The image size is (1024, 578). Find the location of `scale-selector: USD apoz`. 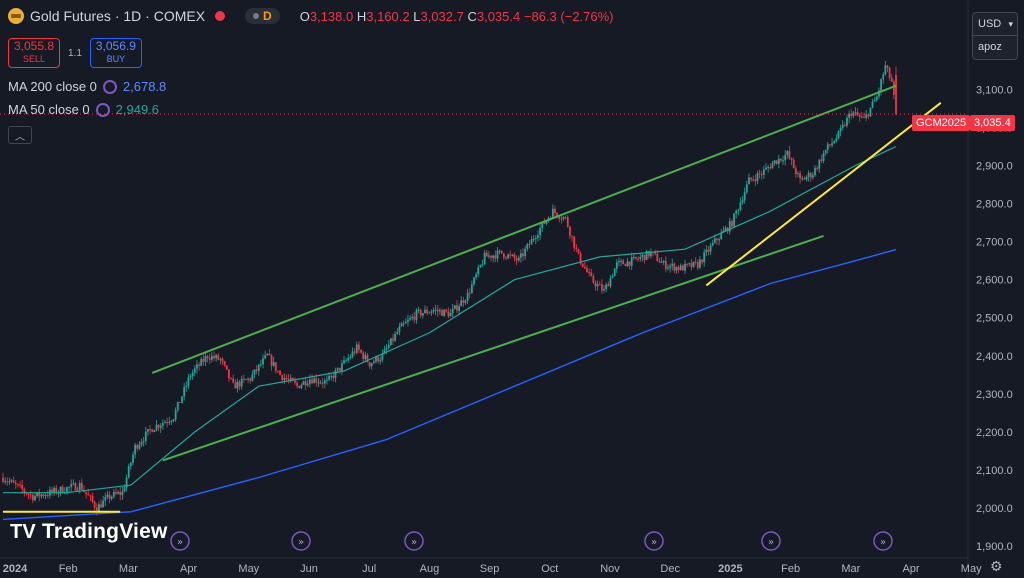

scale-selector: USD apoz is located at coordinates (995, 36).